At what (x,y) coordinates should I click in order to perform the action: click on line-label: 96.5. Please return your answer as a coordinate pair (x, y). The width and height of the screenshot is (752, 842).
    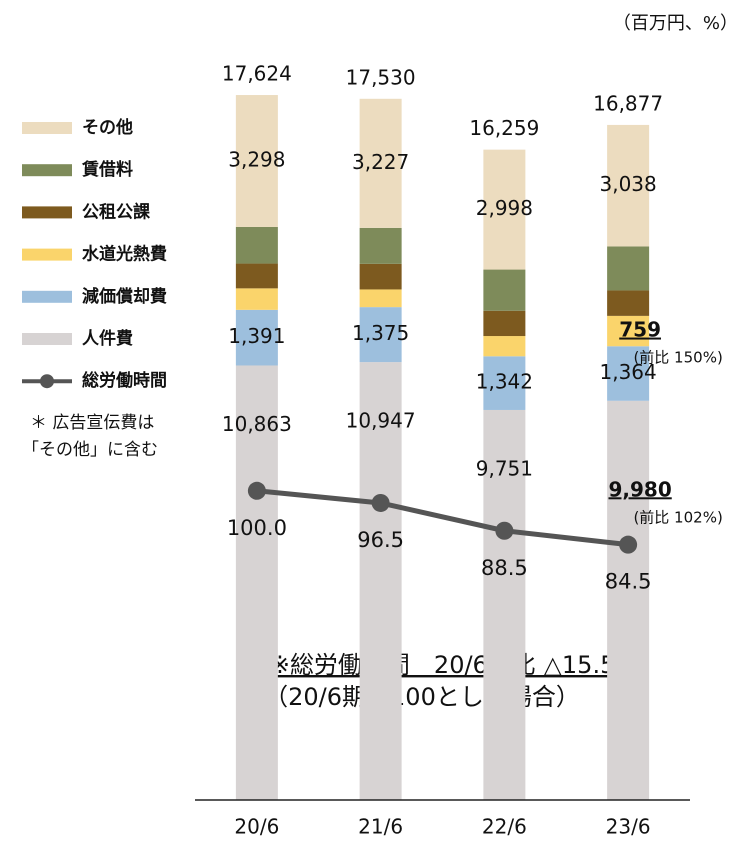
    Looking at the image, I should click on (380, 540).